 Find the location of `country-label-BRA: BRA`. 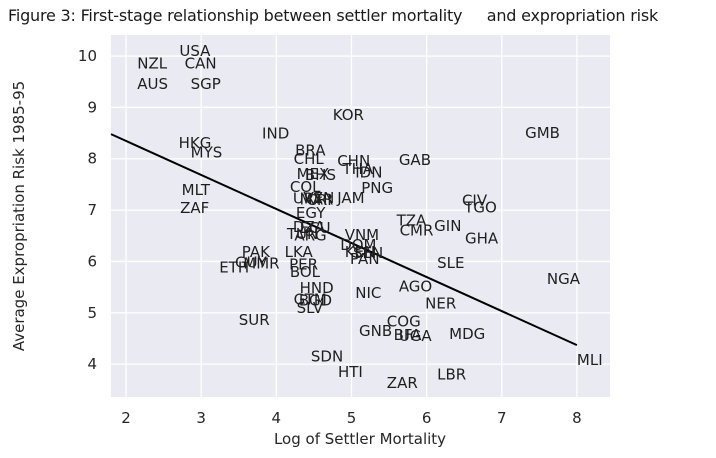

country-label-BRA: BRA is located at coordinates (310, 151).